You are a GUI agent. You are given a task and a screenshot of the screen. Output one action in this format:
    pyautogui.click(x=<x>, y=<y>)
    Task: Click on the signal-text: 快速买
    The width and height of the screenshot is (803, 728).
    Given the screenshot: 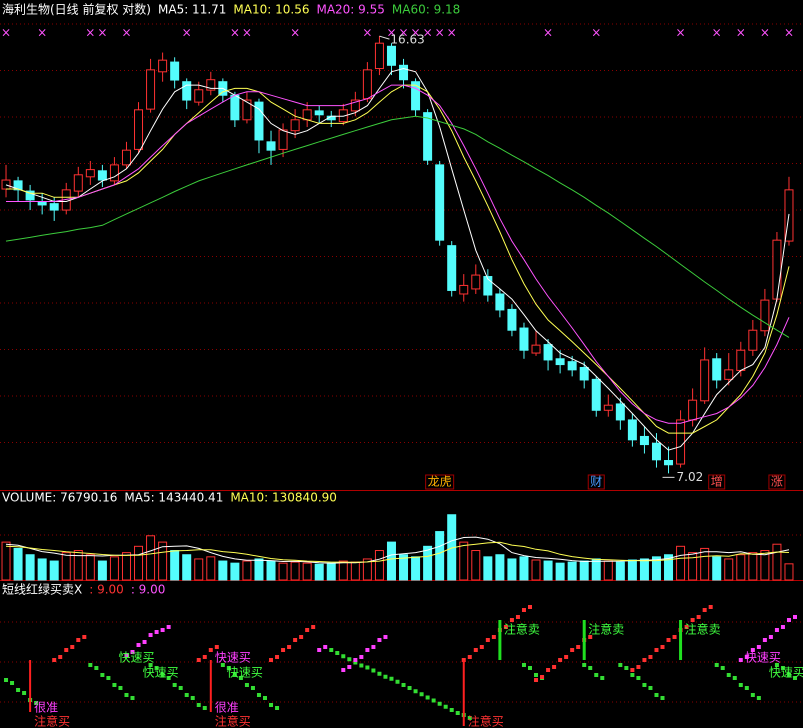 What is the action you would take?
    pyautogui.click(x=161, y=673)
    